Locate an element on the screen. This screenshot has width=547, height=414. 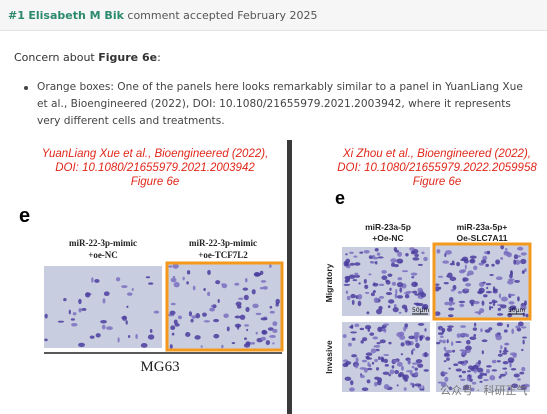
highlight-box is located at coordinates (224, 306).